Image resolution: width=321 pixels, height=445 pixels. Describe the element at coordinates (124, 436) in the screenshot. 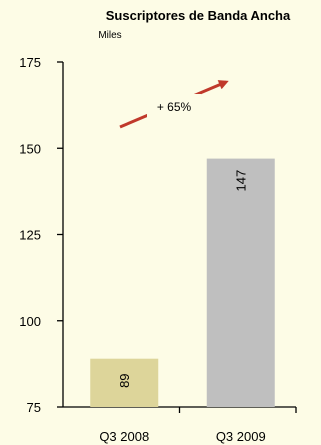

I see `x-category-label: Q3 2008` at that location.